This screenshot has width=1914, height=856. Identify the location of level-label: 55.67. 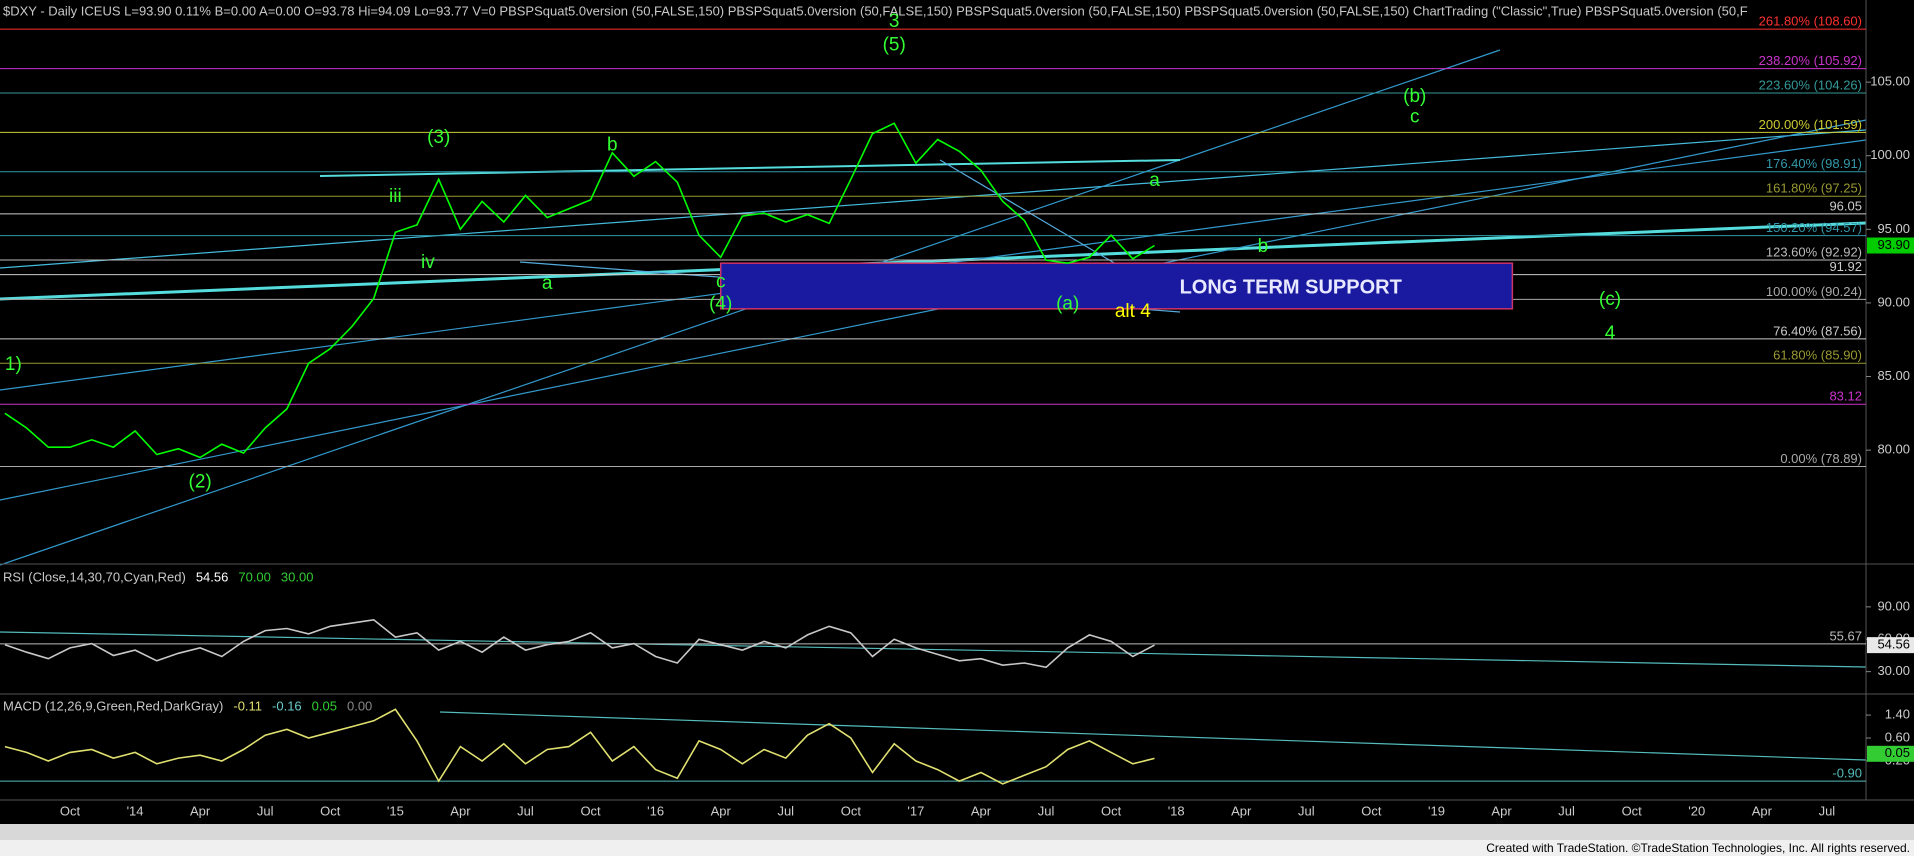
(1845, 635).